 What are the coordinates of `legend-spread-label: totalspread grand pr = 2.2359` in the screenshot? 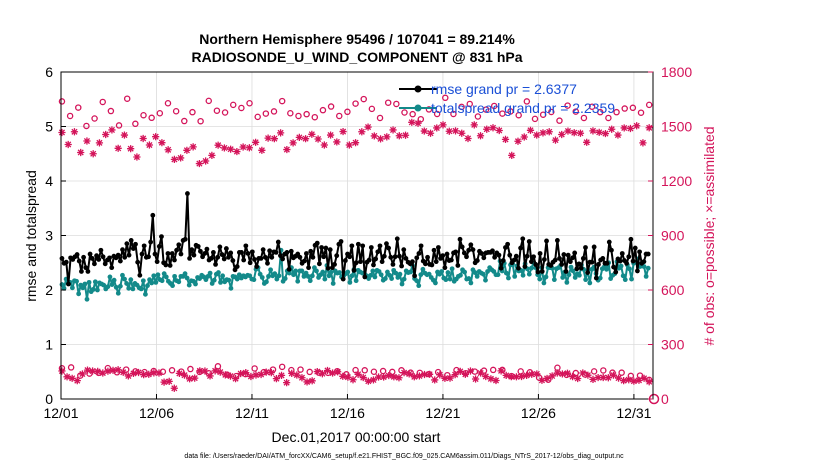 It's located at (523, 108).